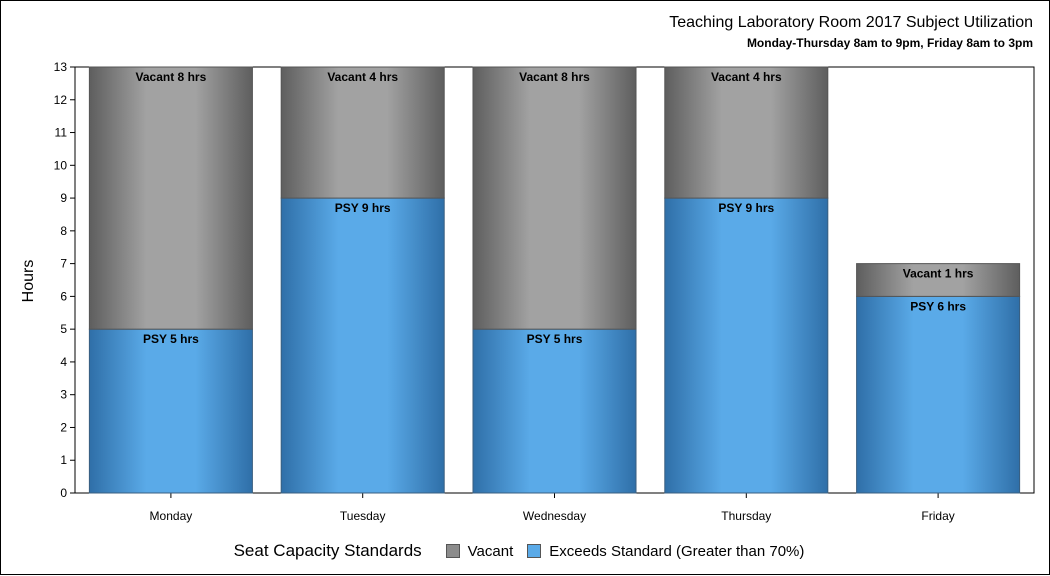 The height and width of the screenshot is (576, 1050). What do you see at coordinates (63, 231) in the screenshot?
I see `y-tick-label: 8` at bounding box center [63, 231].